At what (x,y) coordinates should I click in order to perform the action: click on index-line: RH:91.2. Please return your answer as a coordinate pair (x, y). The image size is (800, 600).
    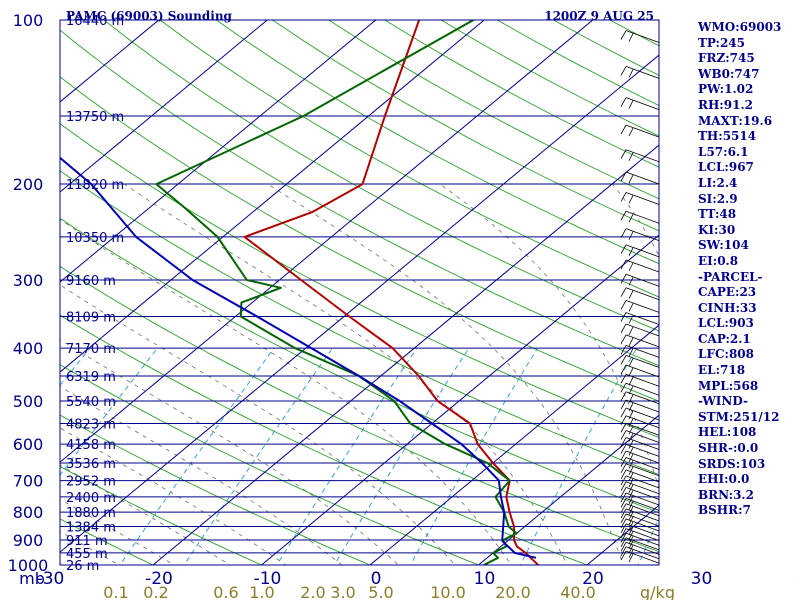
    Looking at the image, I should click on (725, 104).